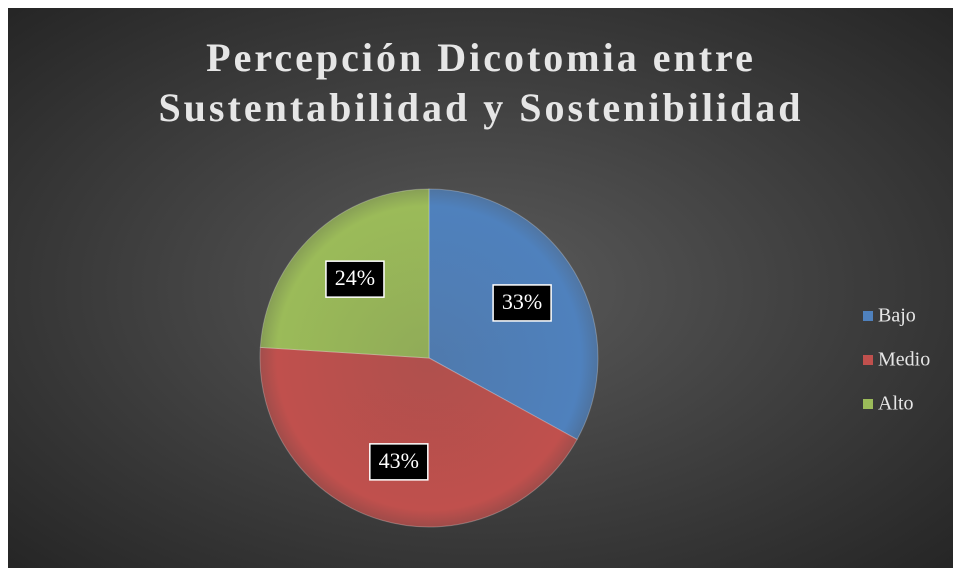 This screenshot has height=577, width=961. I want to click on legend-label: Bajo, so click(897, 316).